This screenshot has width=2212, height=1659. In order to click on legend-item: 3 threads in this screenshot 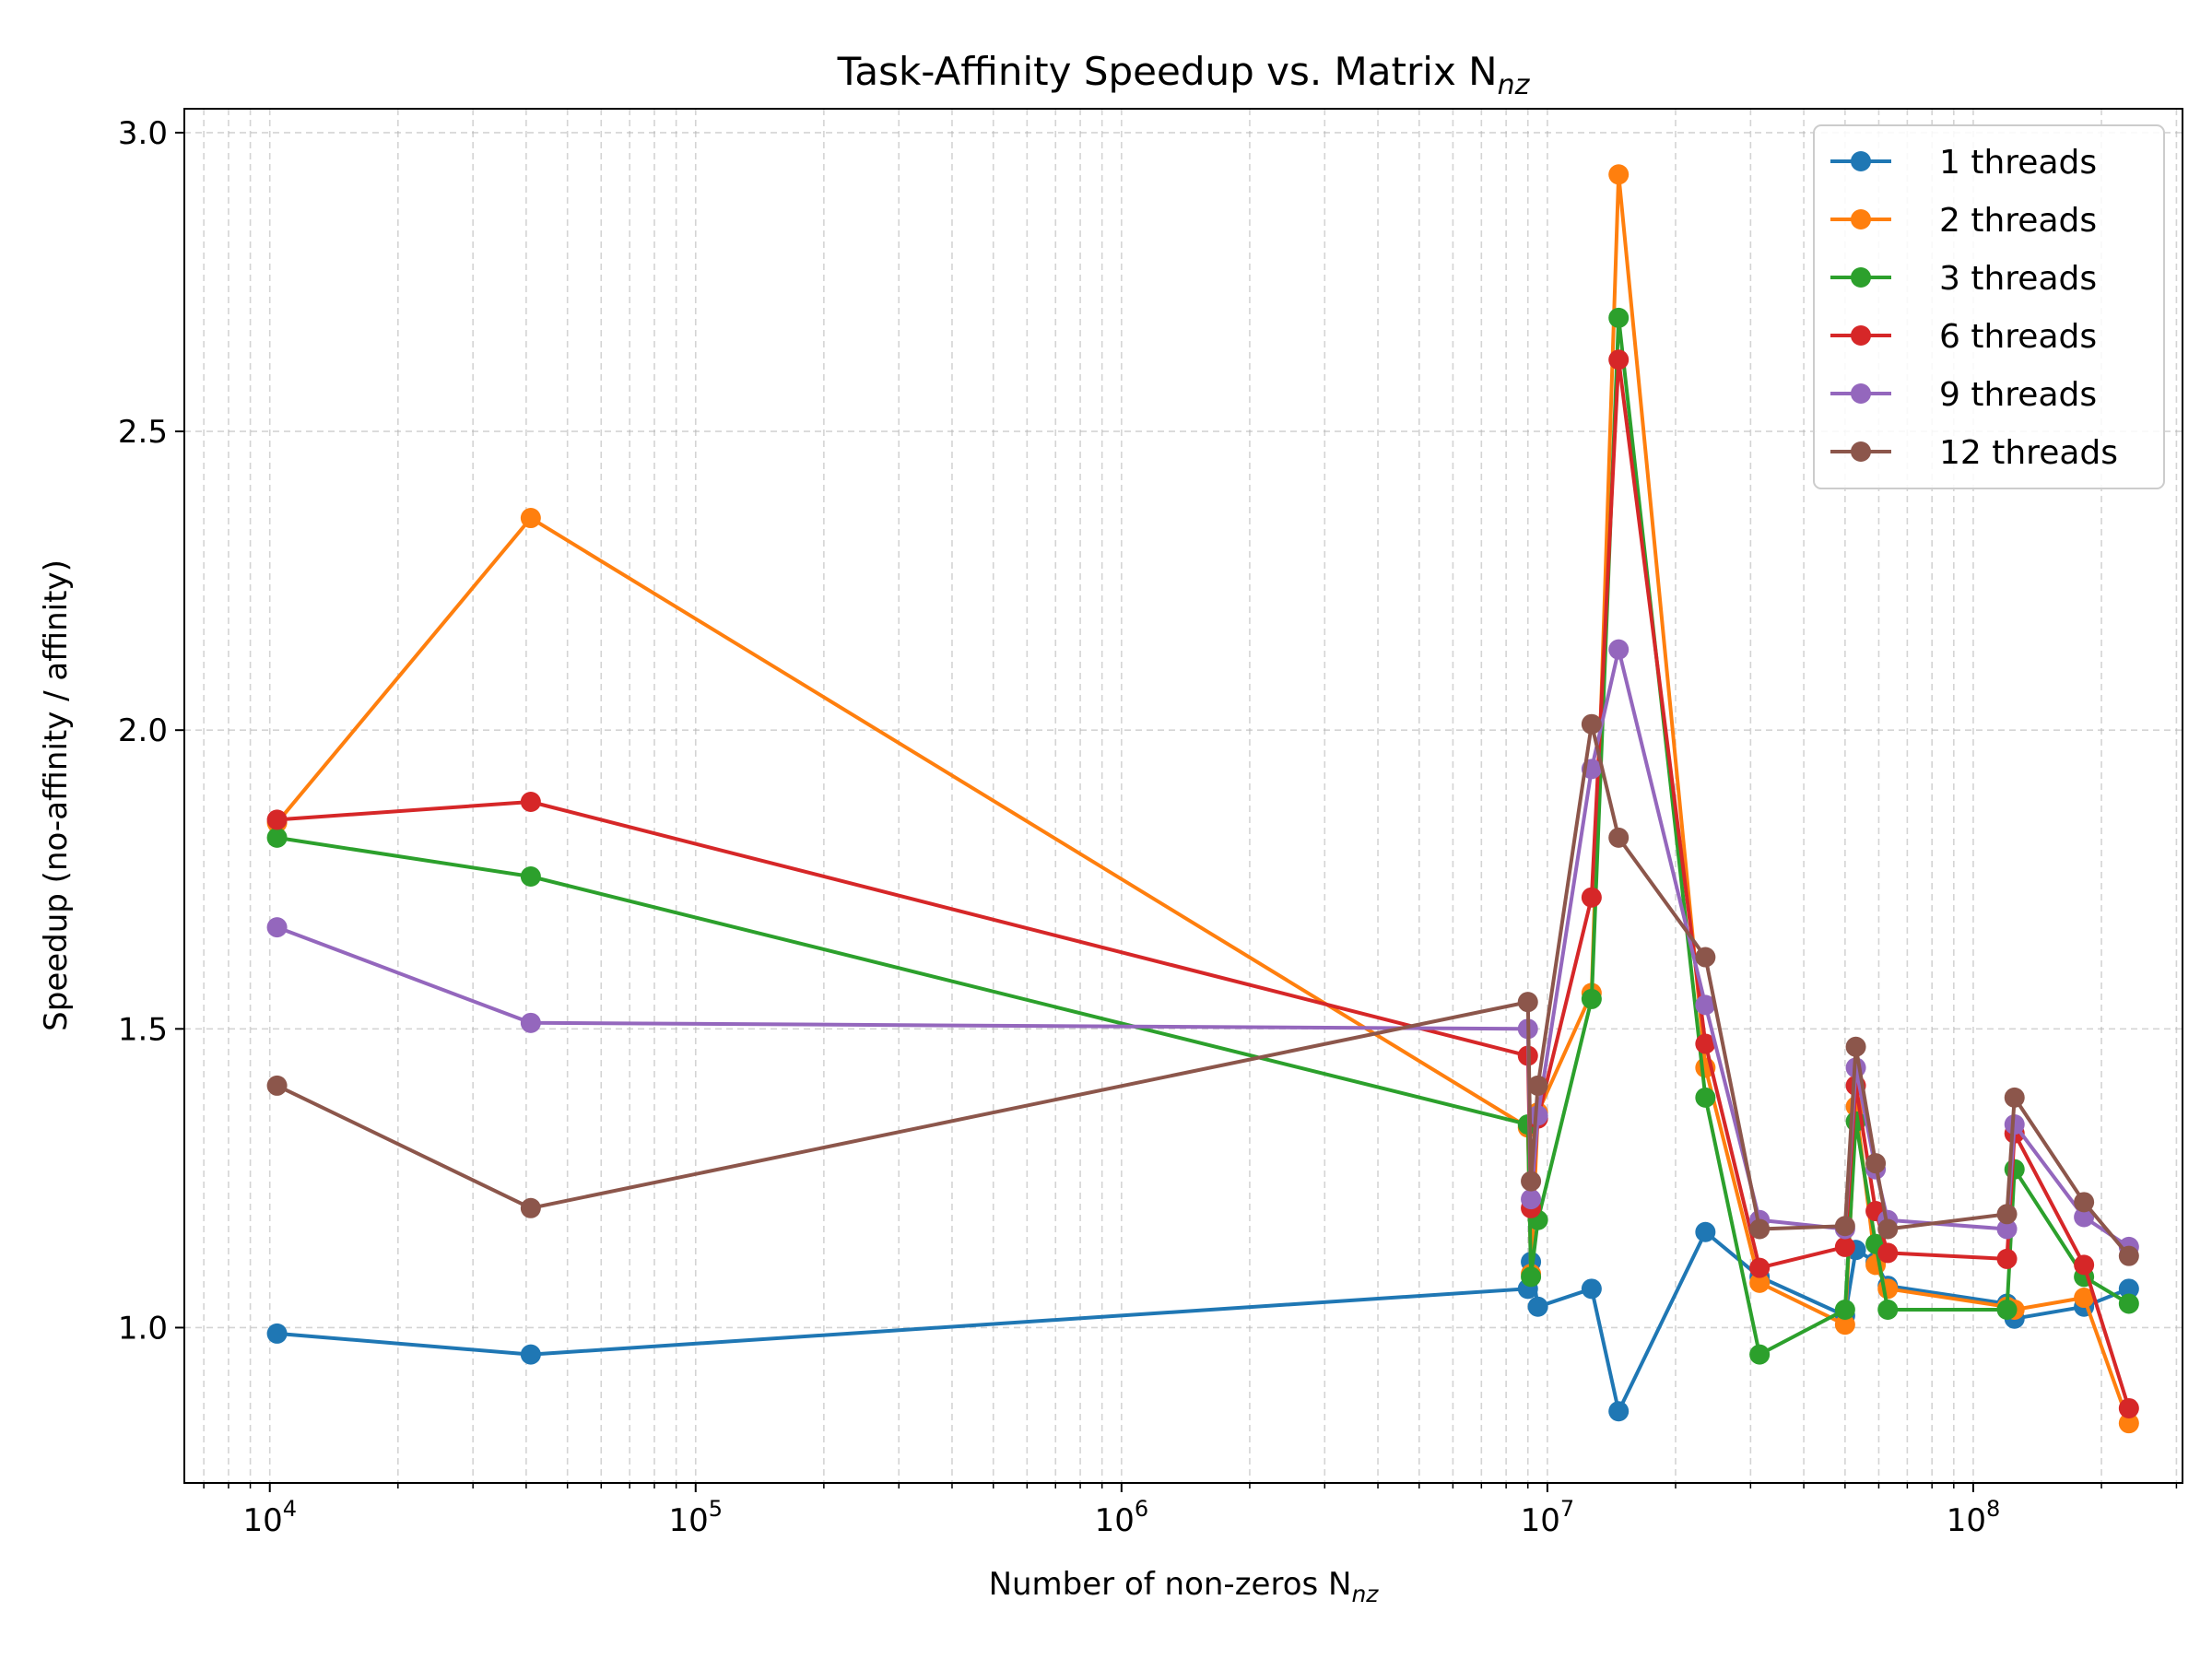, I will do `click(1963, 279)`.